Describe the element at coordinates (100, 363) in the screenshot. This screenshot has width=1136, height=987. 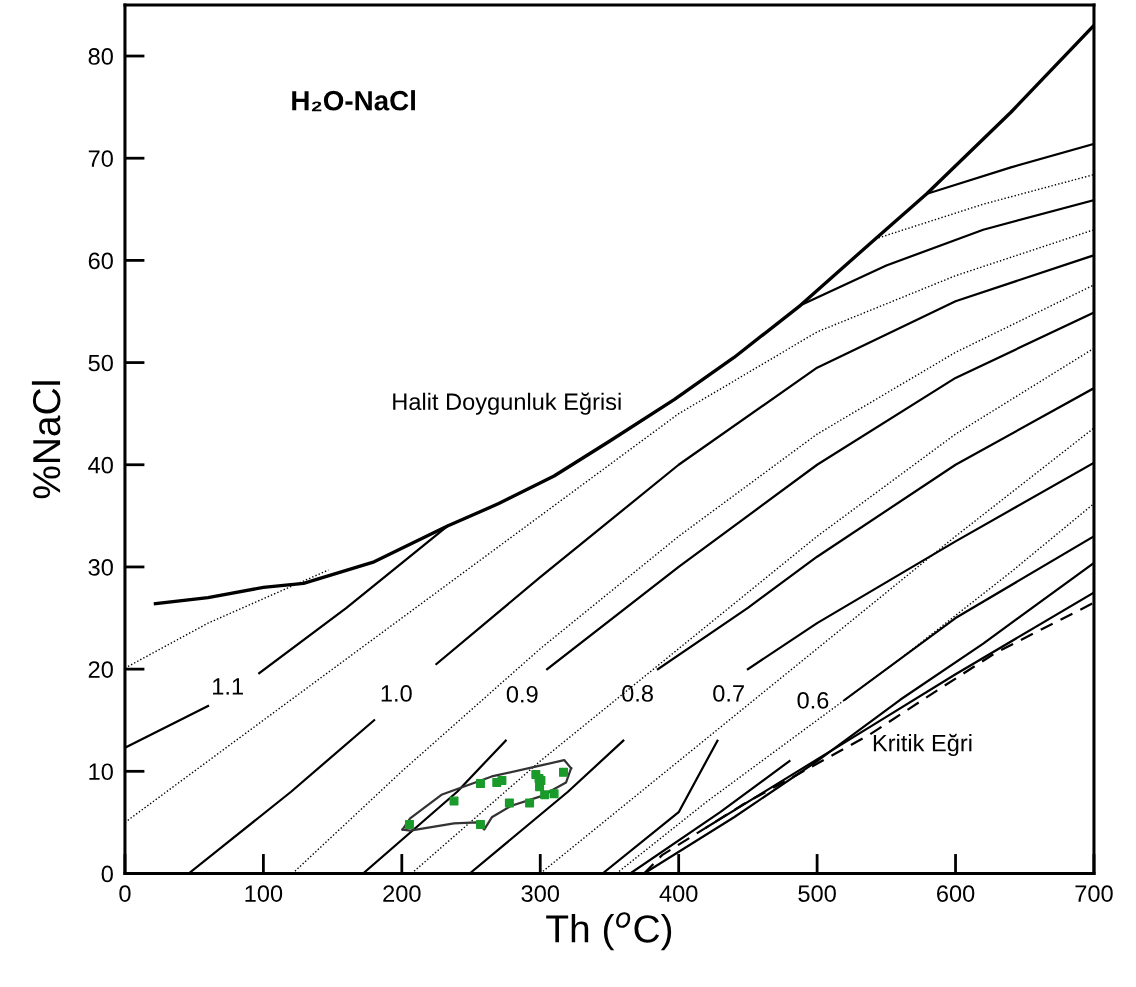
I see `y-tick-label: 50` at that location.